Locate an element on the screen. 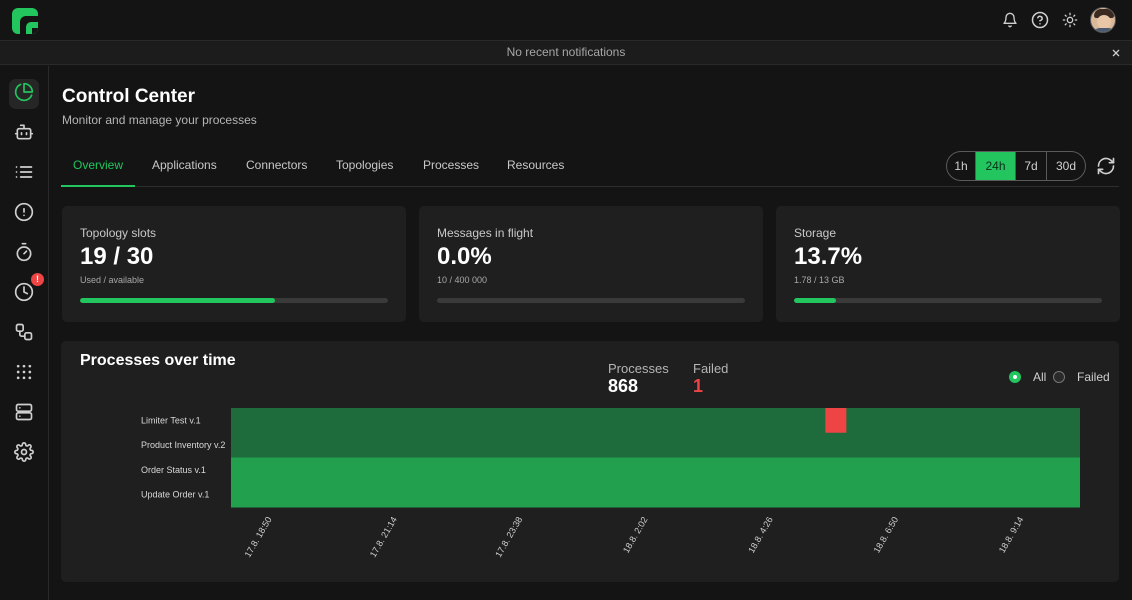 The width and height of the screenshot is (1132, 600). server-icon is located at coordinates (24, 414).